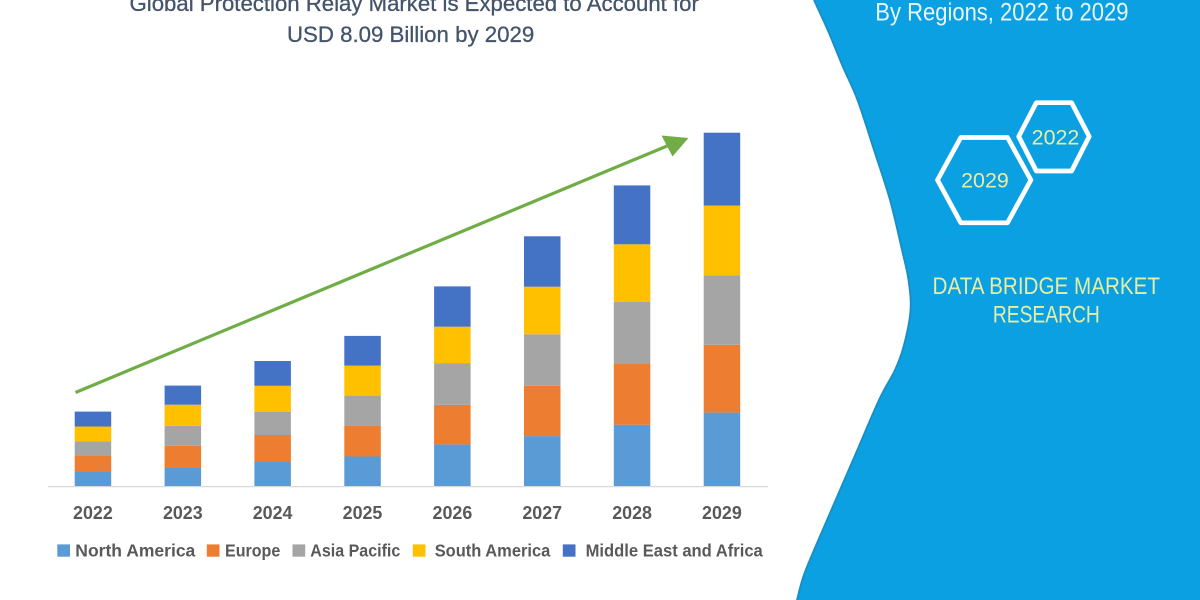  I want to click on svg-text: RESEARCH, so click(1046, 315).